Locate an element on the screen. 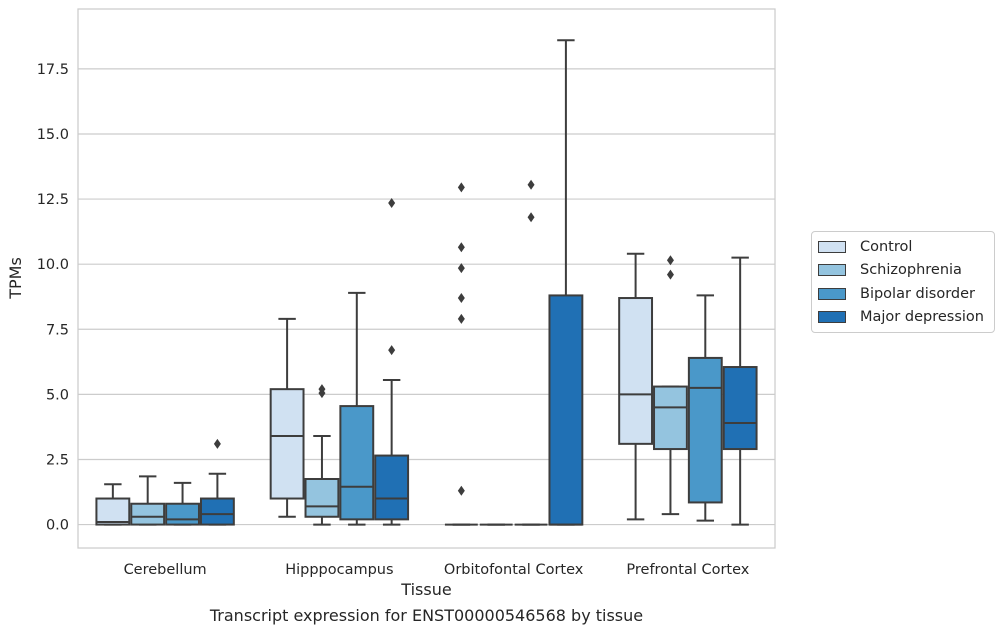 Image resolution: width=1007 pixels, height=634 pixels. x-tick-label: Hipppocampus is located at coordinates (339, 570).